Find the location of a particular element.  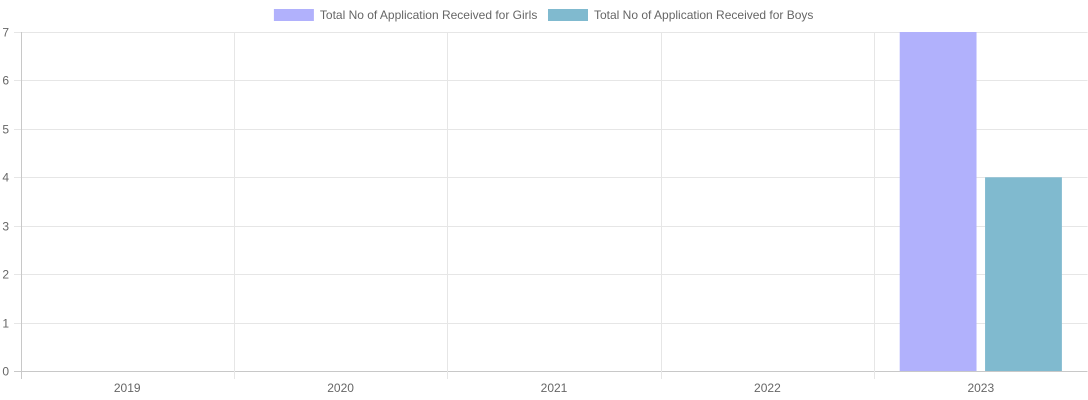

y-tick-label: 1 is located at coordinates (5, 324).